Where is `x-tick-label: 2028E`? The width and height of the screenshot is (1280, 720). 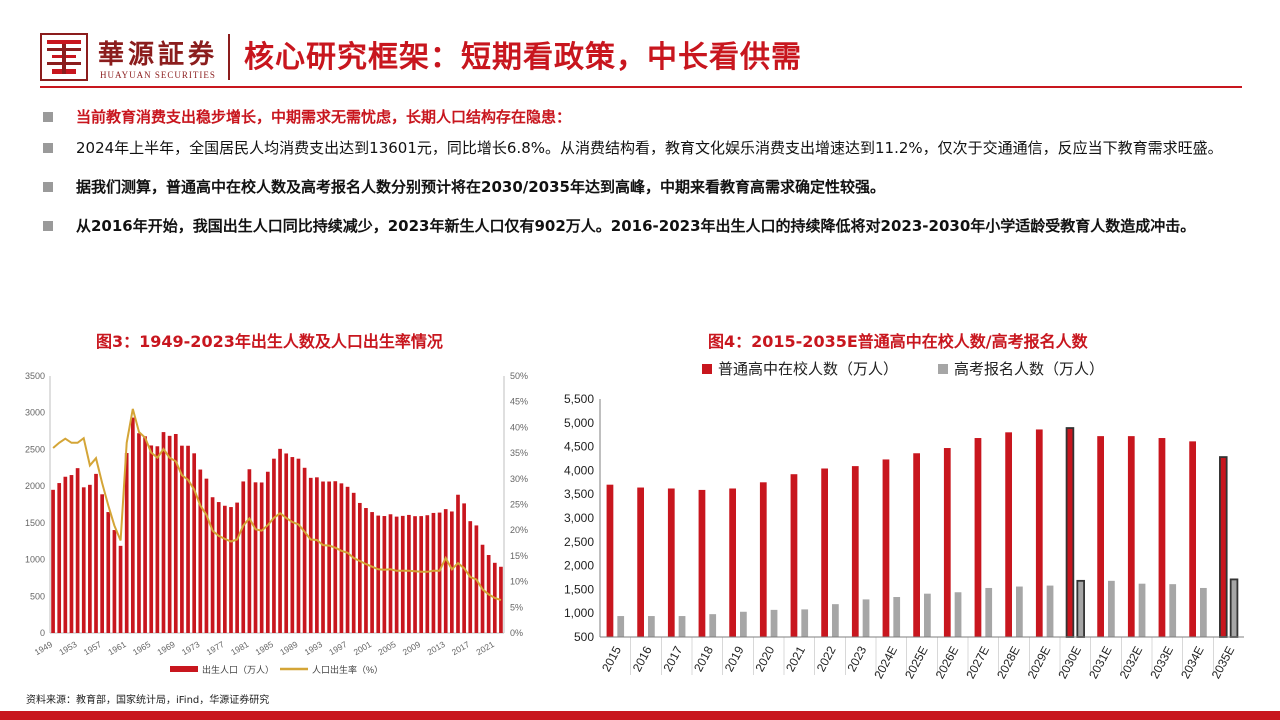 x-tick-label: 2028E is located at coordinates (1008, 662).